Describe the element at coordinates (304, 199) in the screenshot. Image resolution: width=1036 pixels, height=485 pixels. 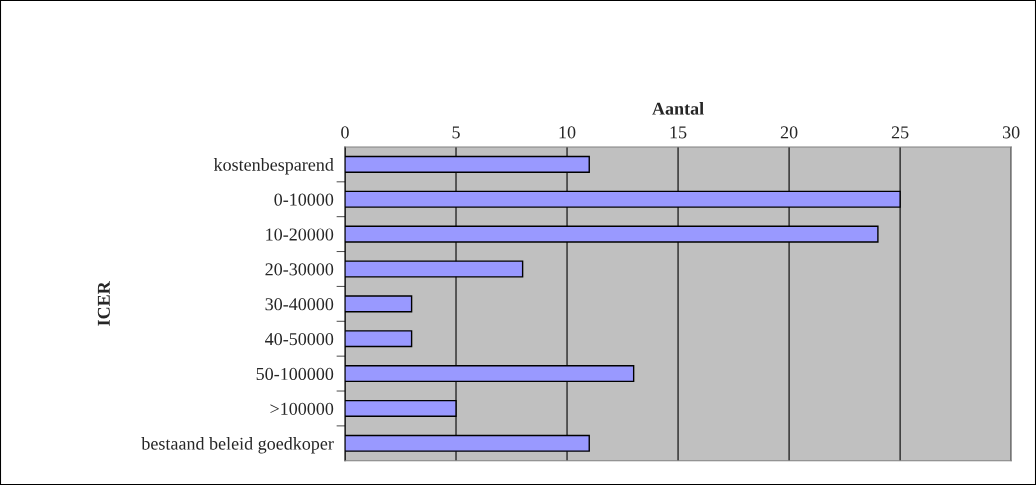
I see `y-tick-label: 0-10000` at that location.